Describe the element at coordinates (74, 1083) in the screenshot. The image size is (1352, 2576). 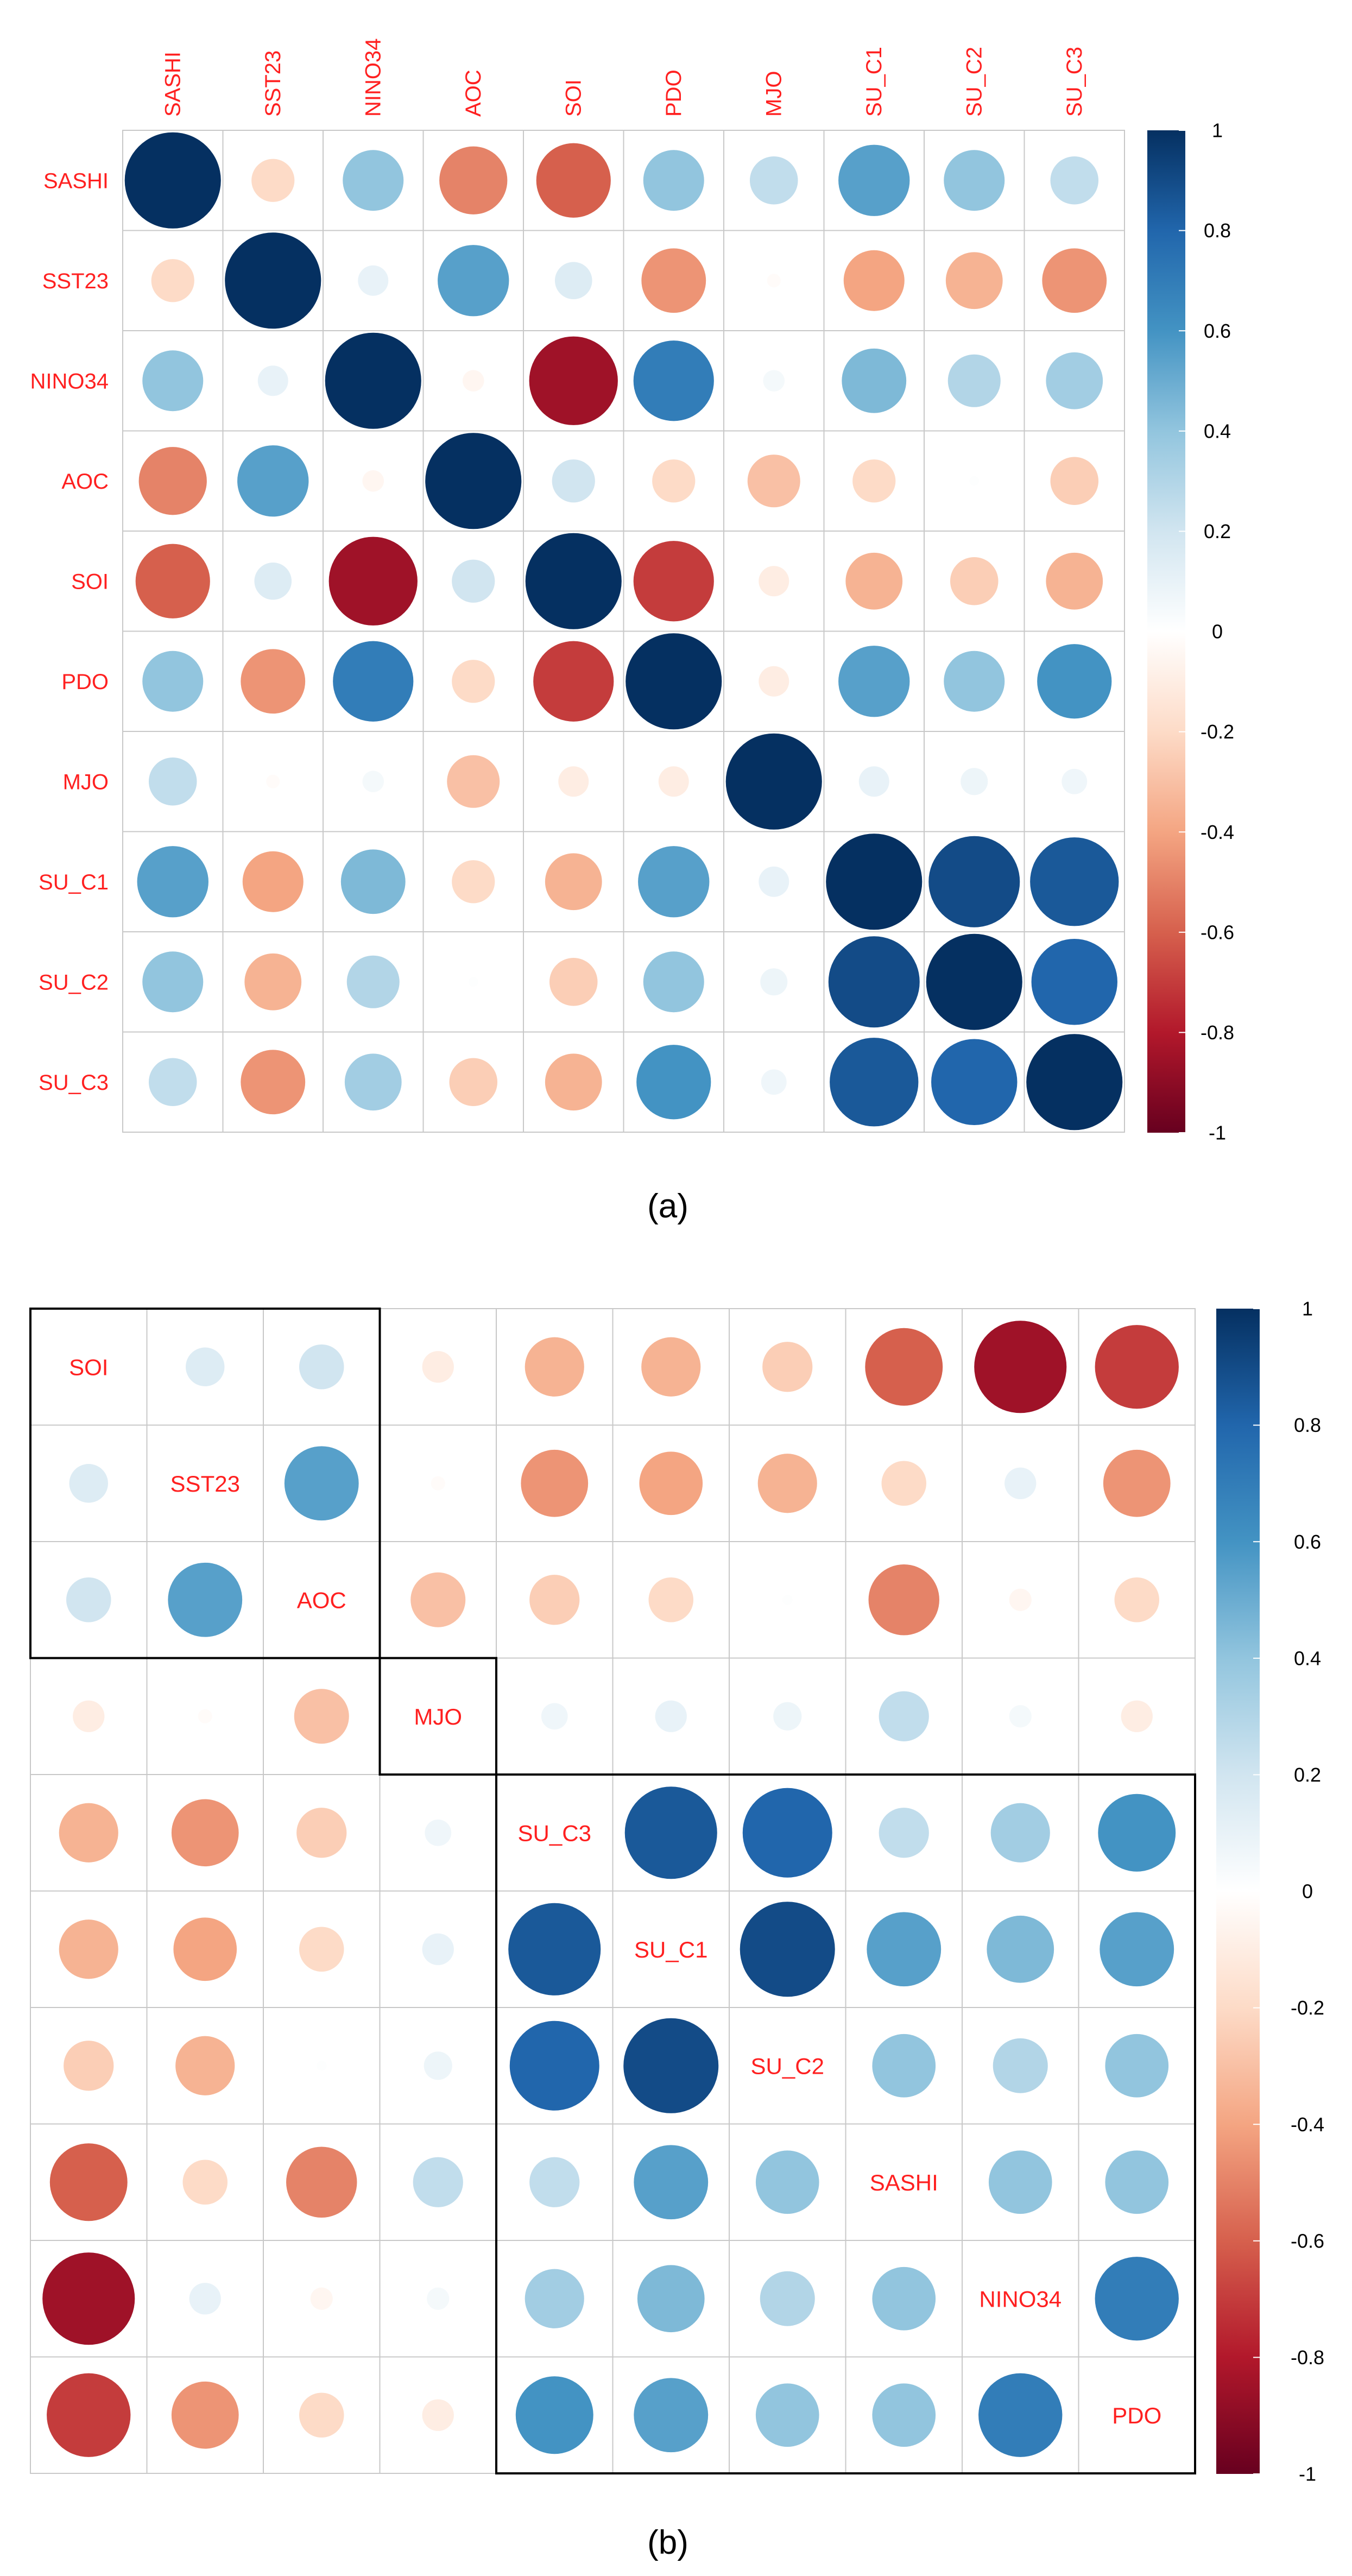
I see `panel-a-row-label: SU_C3` at that location.